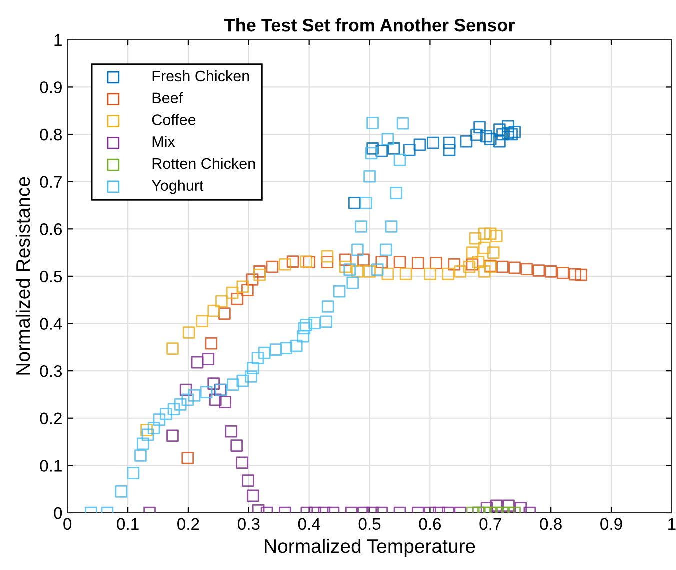 This screenshot has width=676, height=570. Describe the element at coordinates (189, 524) in the screenshot. I see `x-tick-label: 0.2` at that location.